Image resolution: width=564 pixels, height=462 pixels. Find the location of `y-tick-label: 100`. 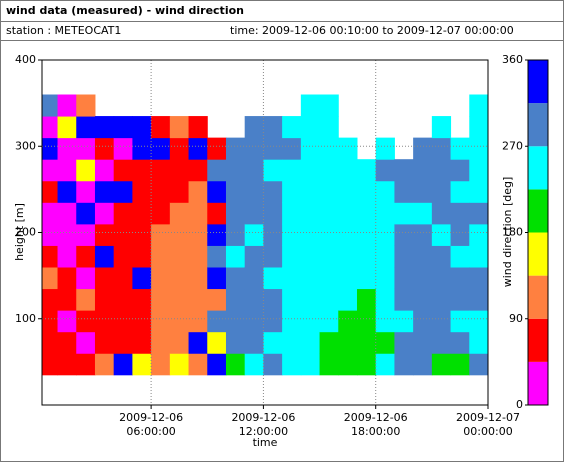

y-tick-label: 100 is located at coordinates (25, 318).